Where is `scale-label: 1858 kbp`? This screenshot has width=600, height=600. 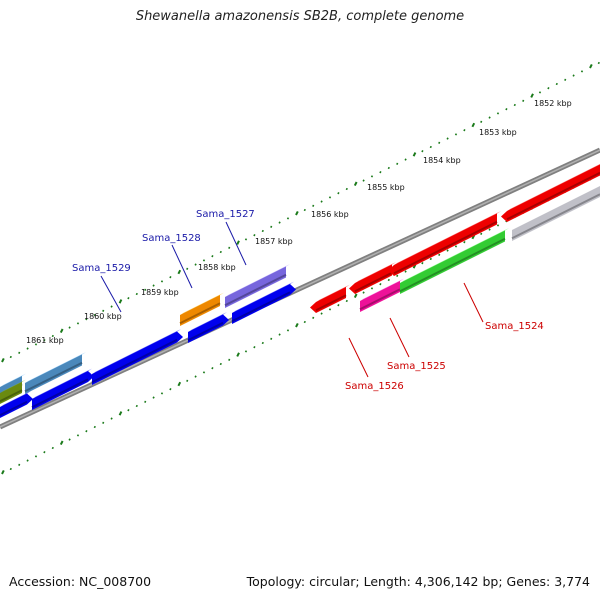
scale-label: 1858 kbp is located at coordinates (217, 267).